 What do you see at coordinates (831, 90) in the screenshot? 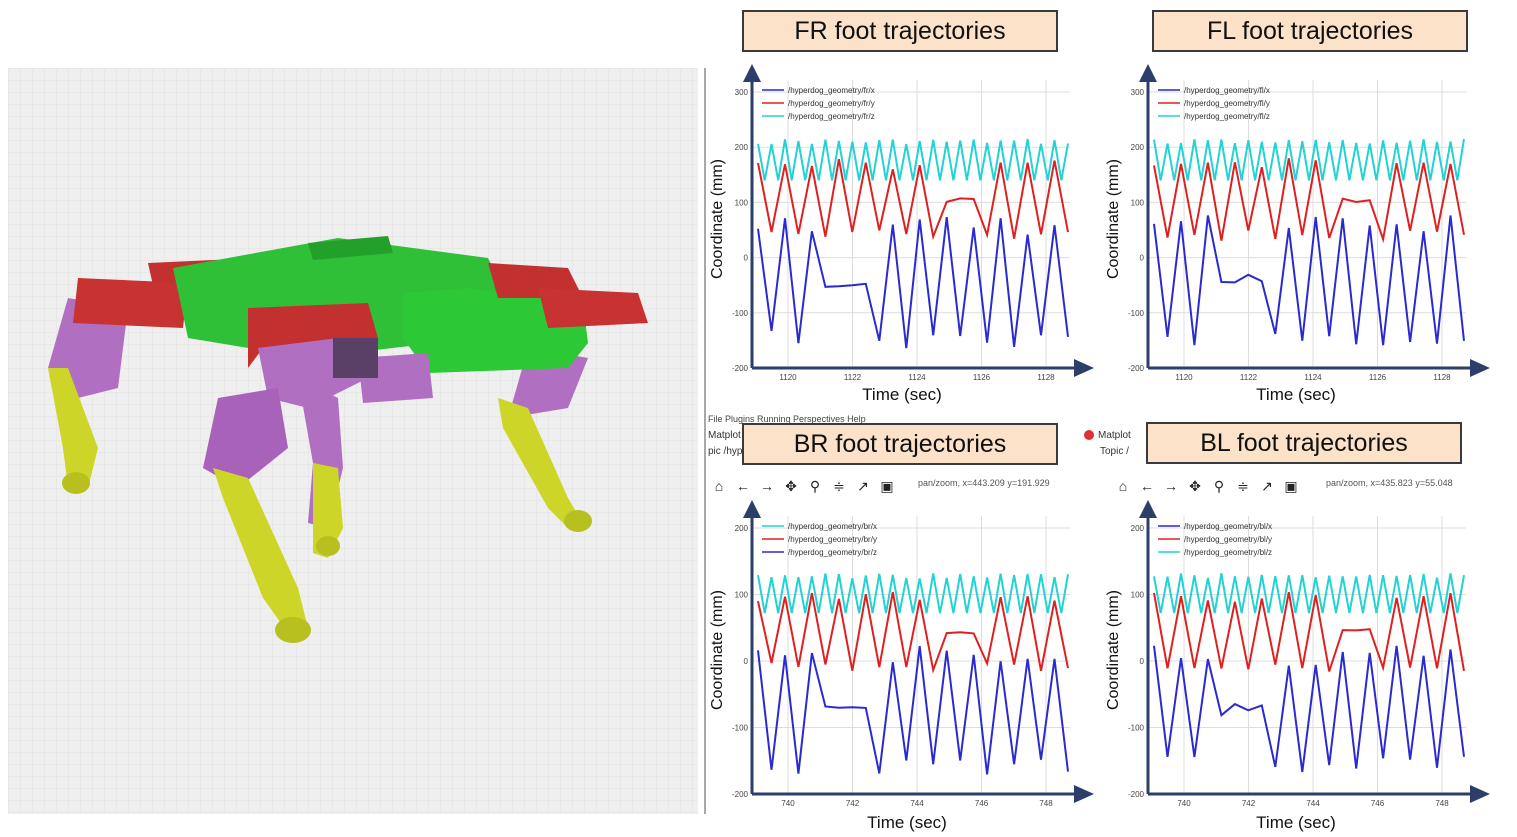
I see `legend-entry: /hyperdog_geometry/fr/x` at bounding box center [831, 90].